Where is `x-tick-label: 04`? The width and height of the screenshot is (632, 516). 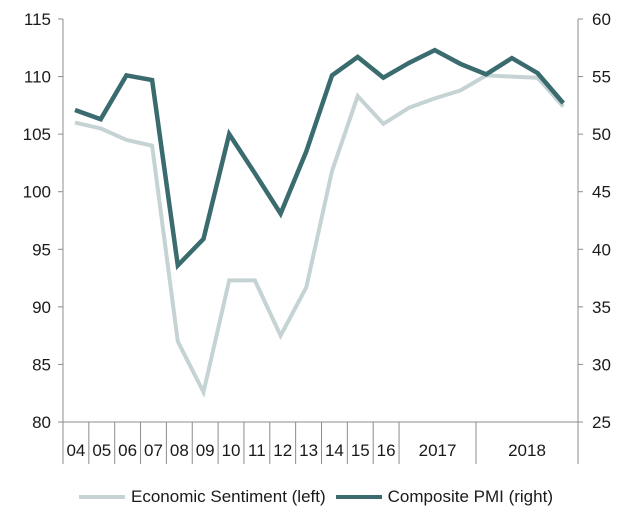 x-tick-label: 04 is located at coordinates (75, 450).